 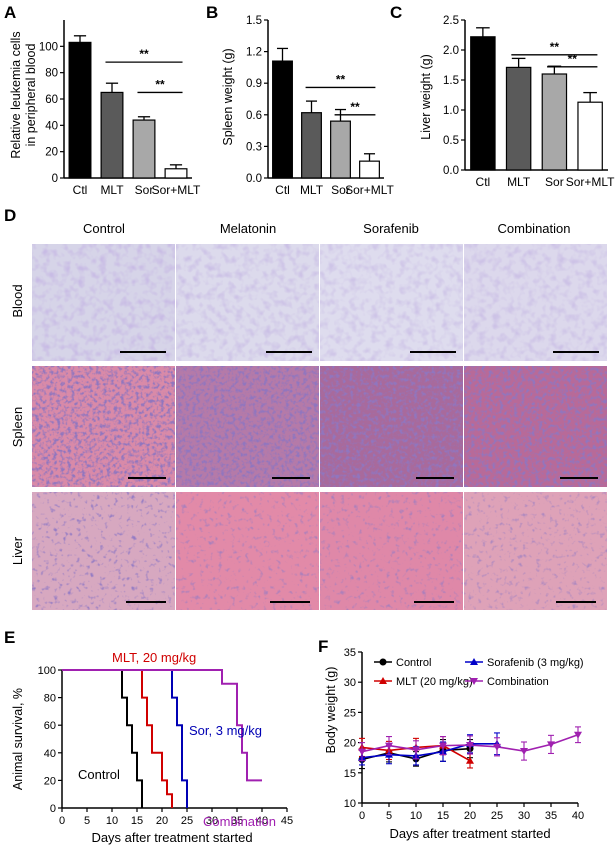 I want to click on panel-c-category-label: MLT, so click(x=519, y=182).